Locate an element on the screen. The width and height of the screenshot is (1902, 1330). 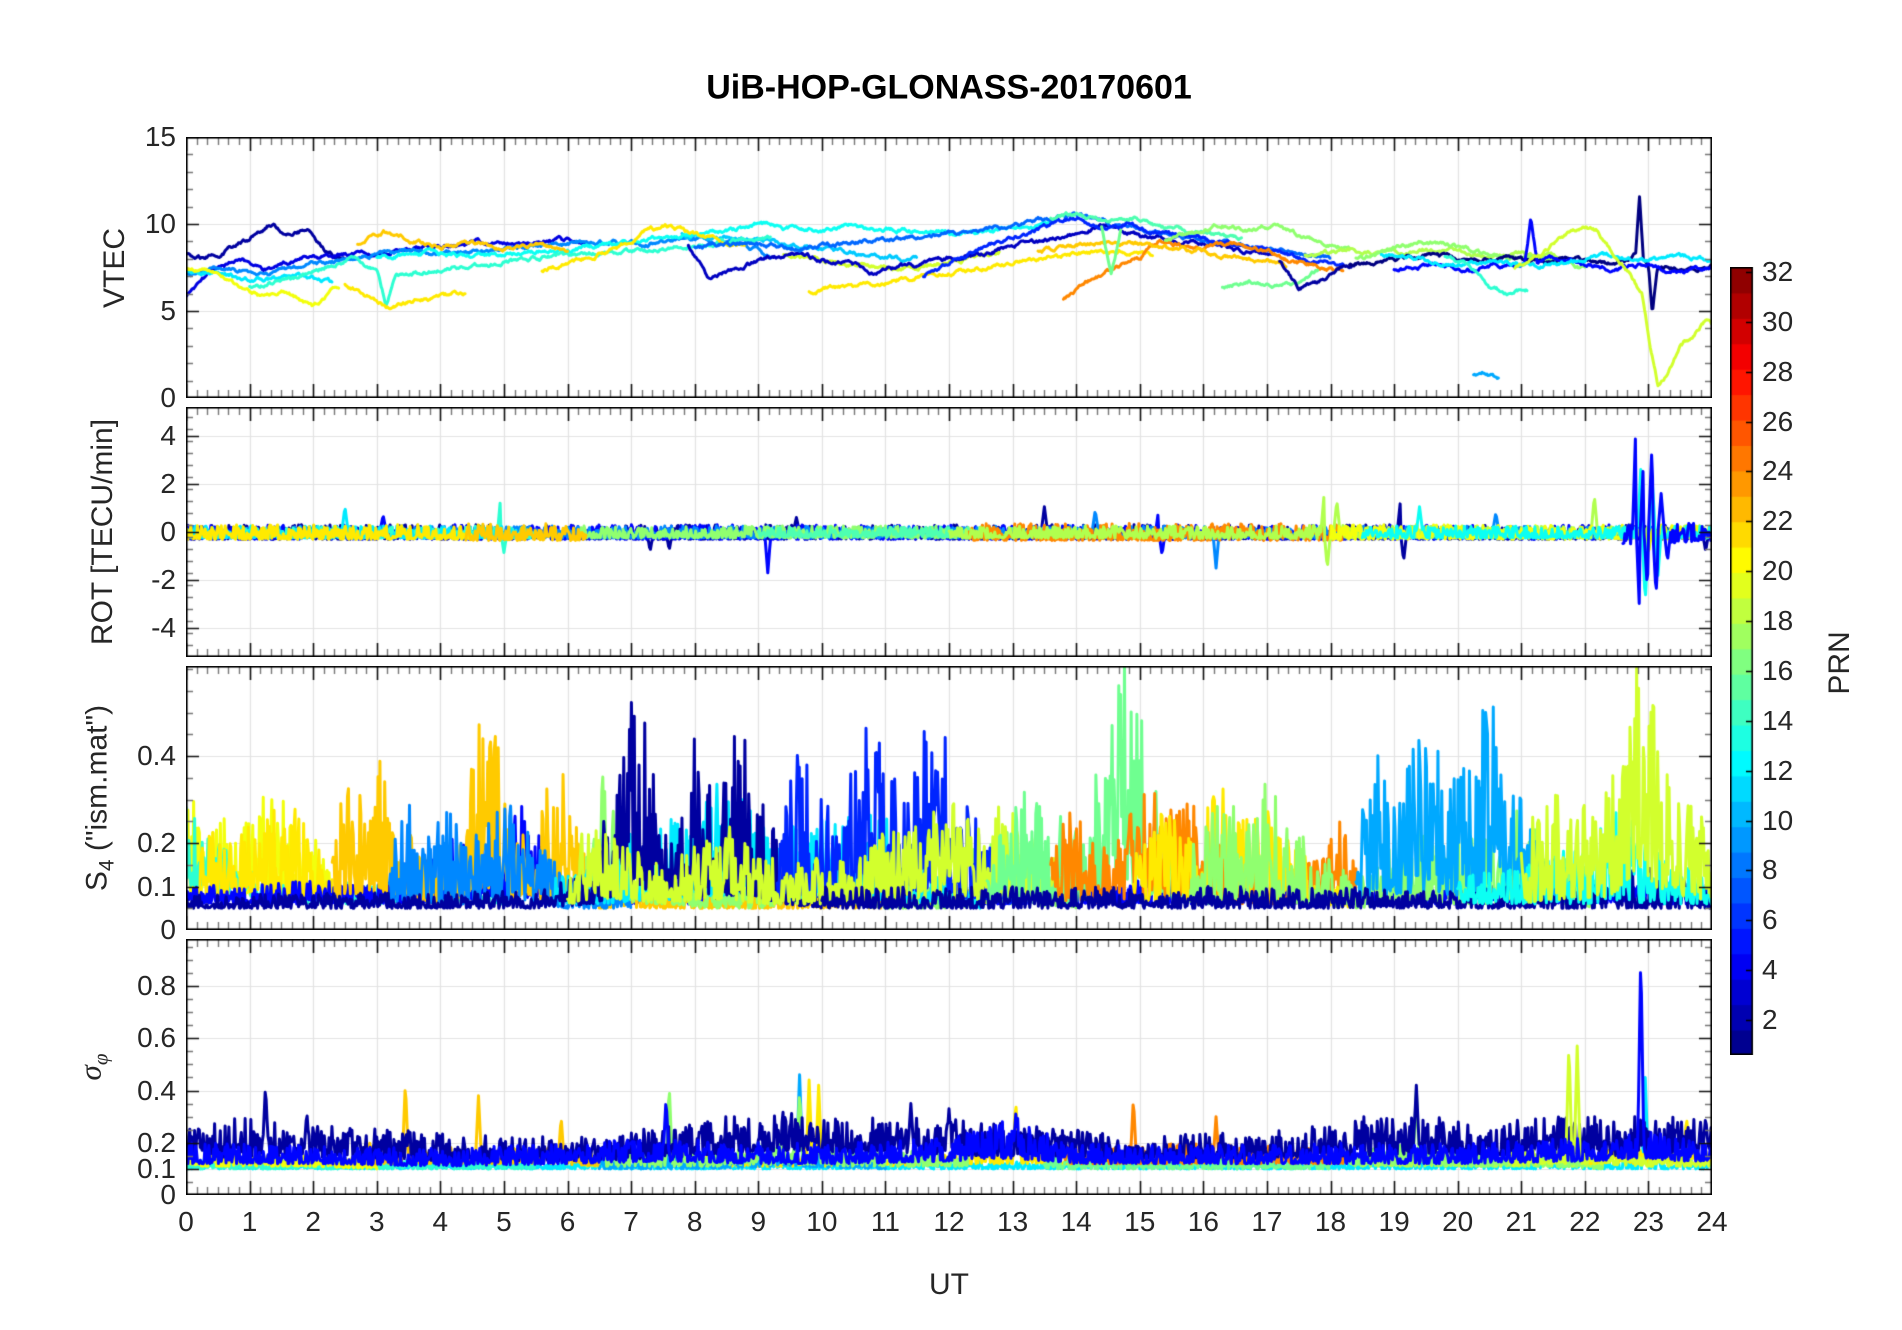
colorbar-canvas is located at coordinates (1746, 661).